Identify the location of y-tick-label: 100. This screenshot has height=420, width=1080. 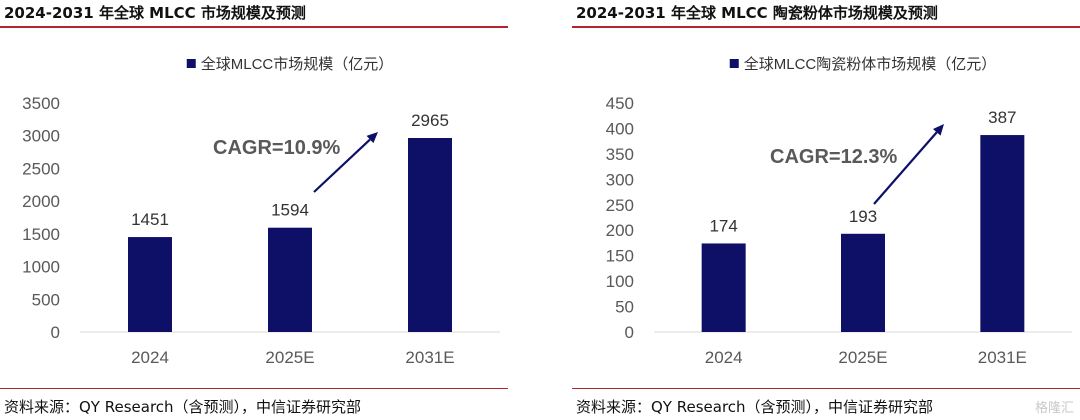
(620, 281).